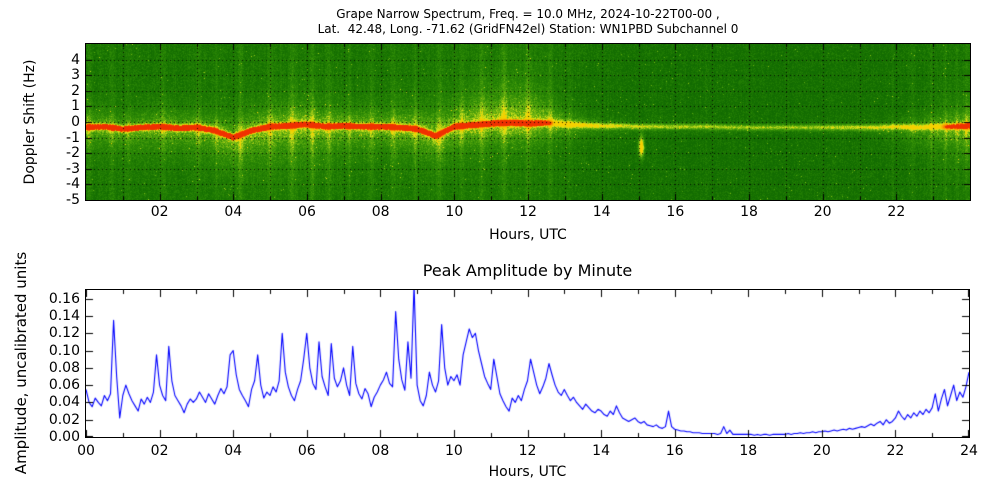  What do you see at coordinates (64, 419) in the screenshot?
I see `tick-label: 0.02` at bounding box center [64, 419].